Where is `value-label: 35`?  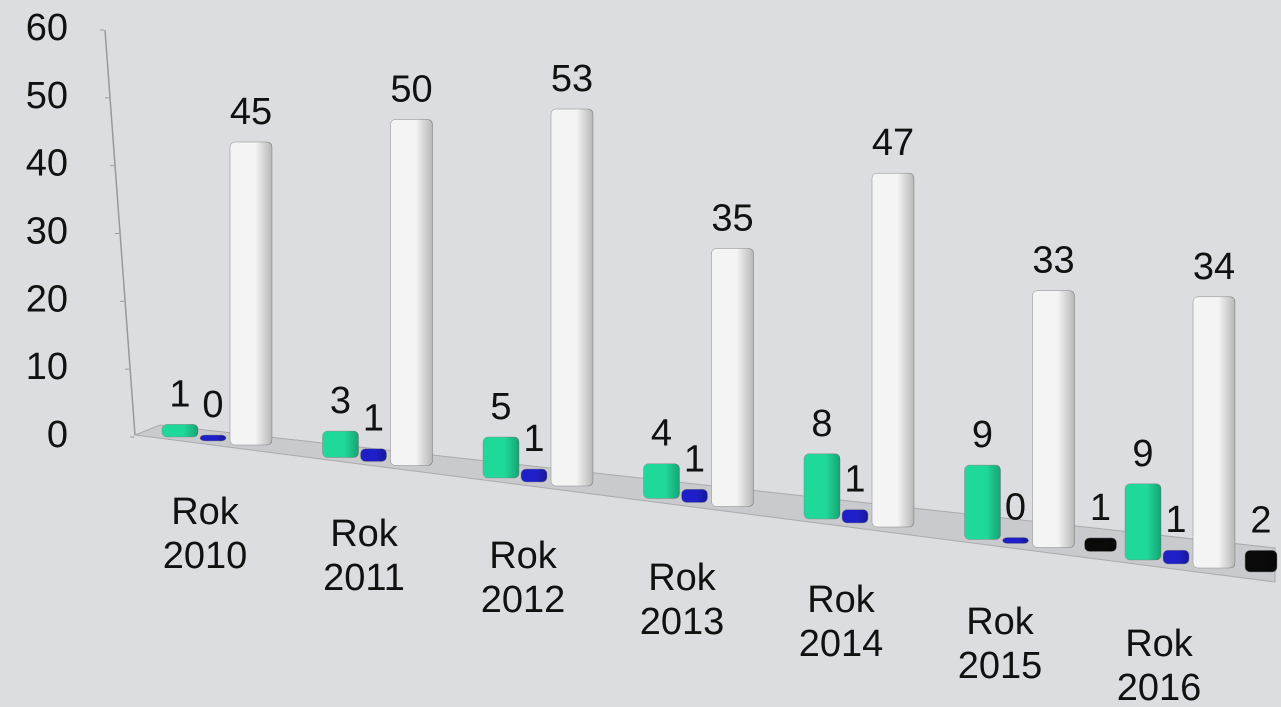 value-label: 35 is located at coordinates (732, 219).